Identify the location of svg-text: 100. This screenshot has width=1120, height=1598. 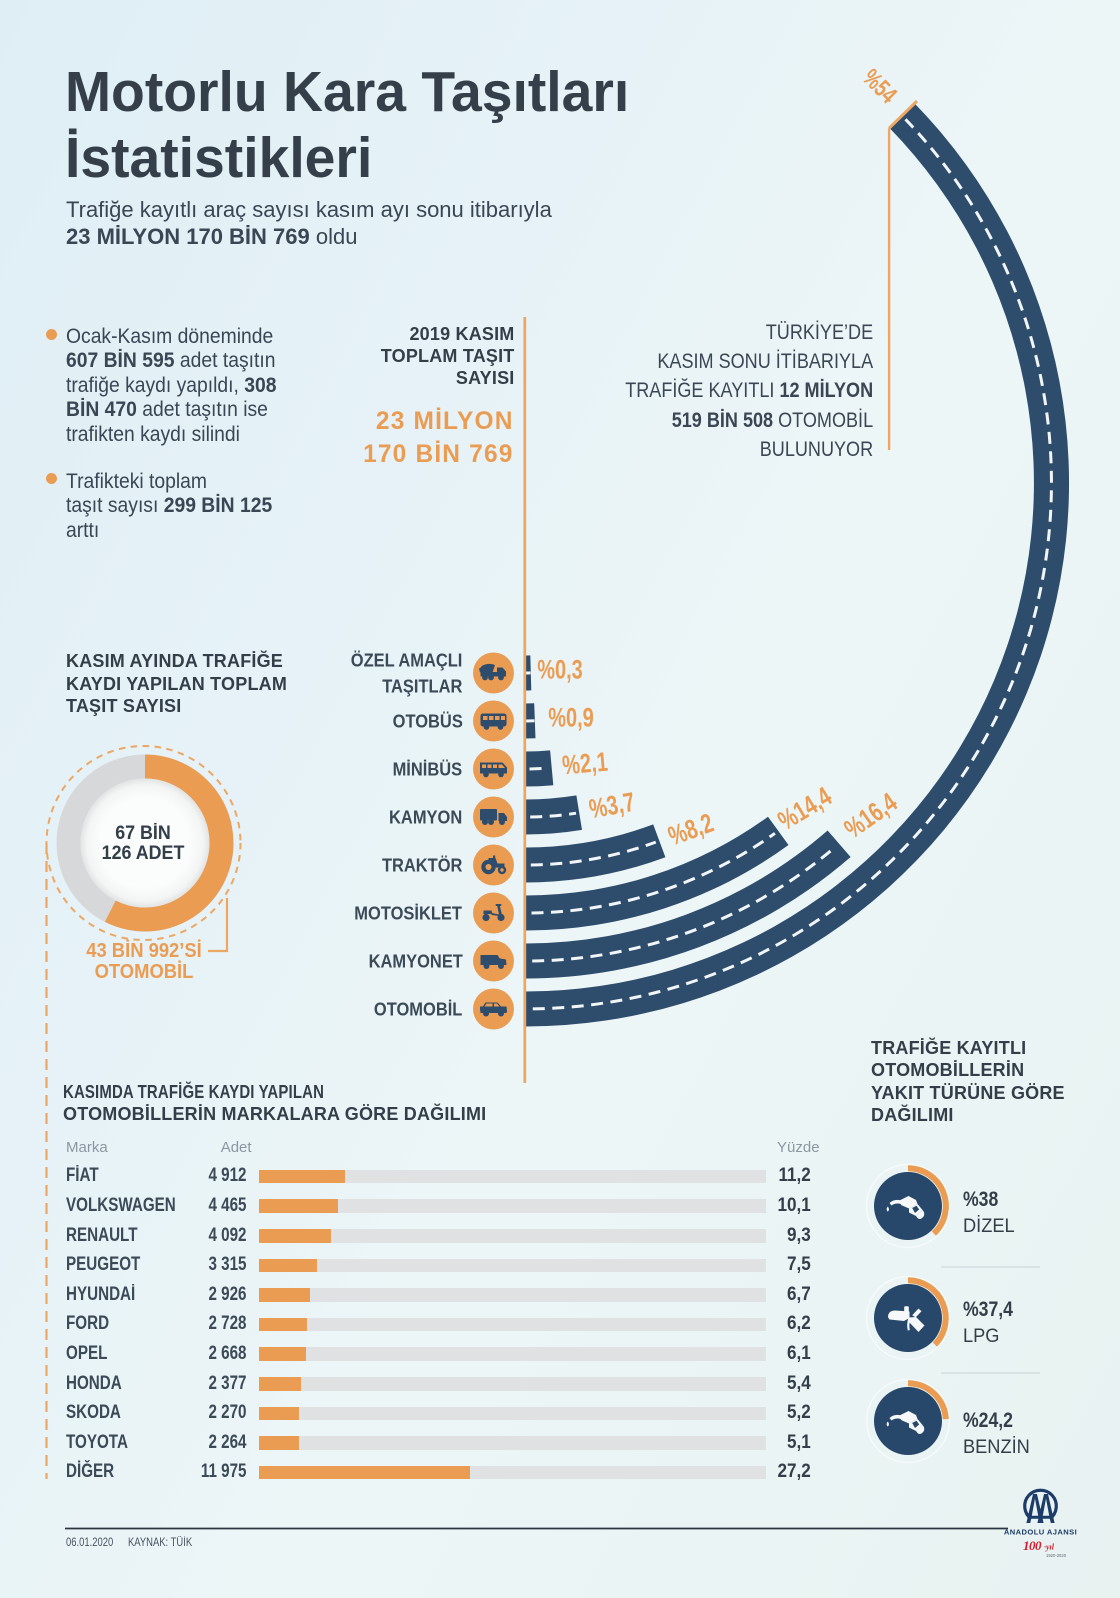
(1032, 1545).